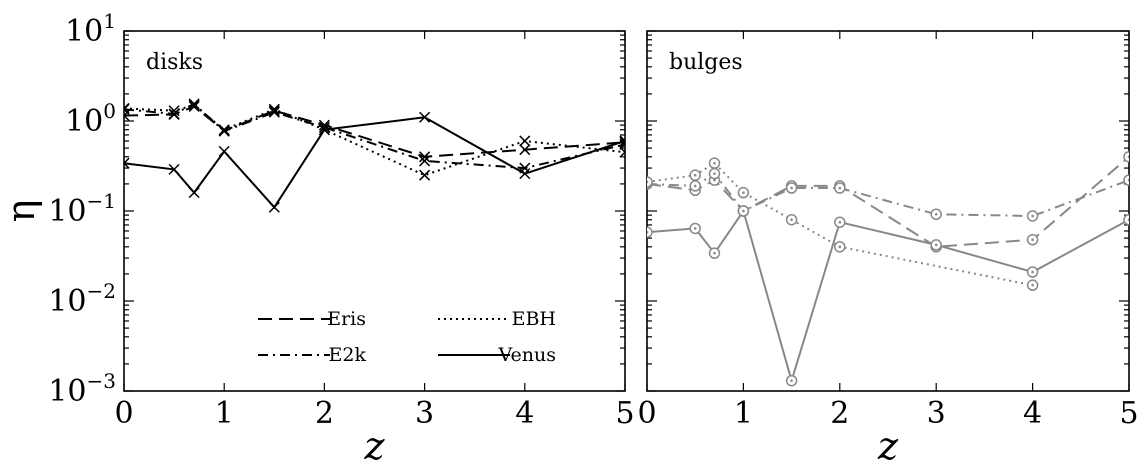 Image resolution: width=1144 pixels, height=467 pixels. What do you see at coordinates (346, 319) in the screenshot?
I see `legend-label-eris: Eris` at bounding box center [346, 319].